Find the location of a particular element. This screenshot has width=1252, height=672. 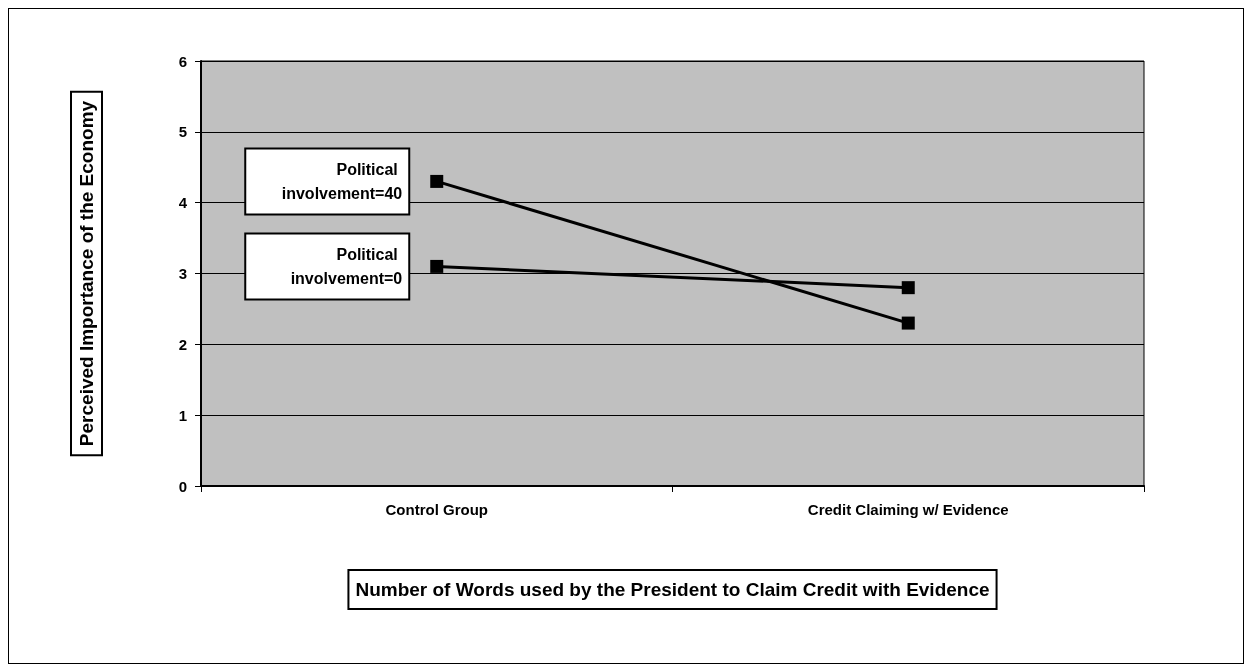

y-tick-label: 2 is located at coordinates (182, 344).